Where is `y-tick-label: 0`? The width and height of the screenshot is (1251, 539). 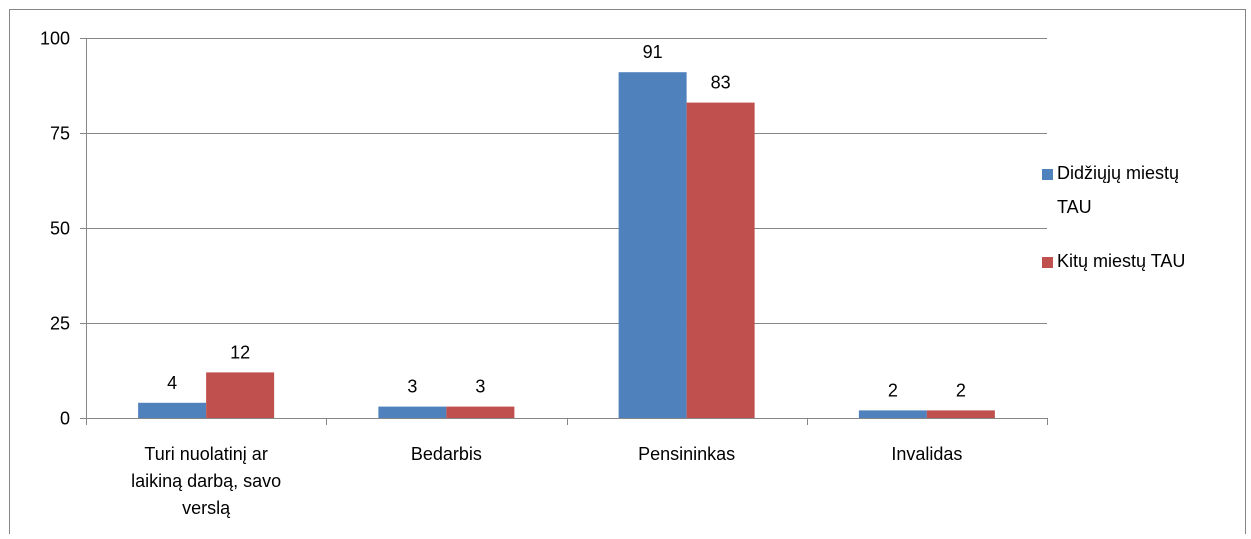
y-tick-label: 0 is located at coordinates (65, 419).